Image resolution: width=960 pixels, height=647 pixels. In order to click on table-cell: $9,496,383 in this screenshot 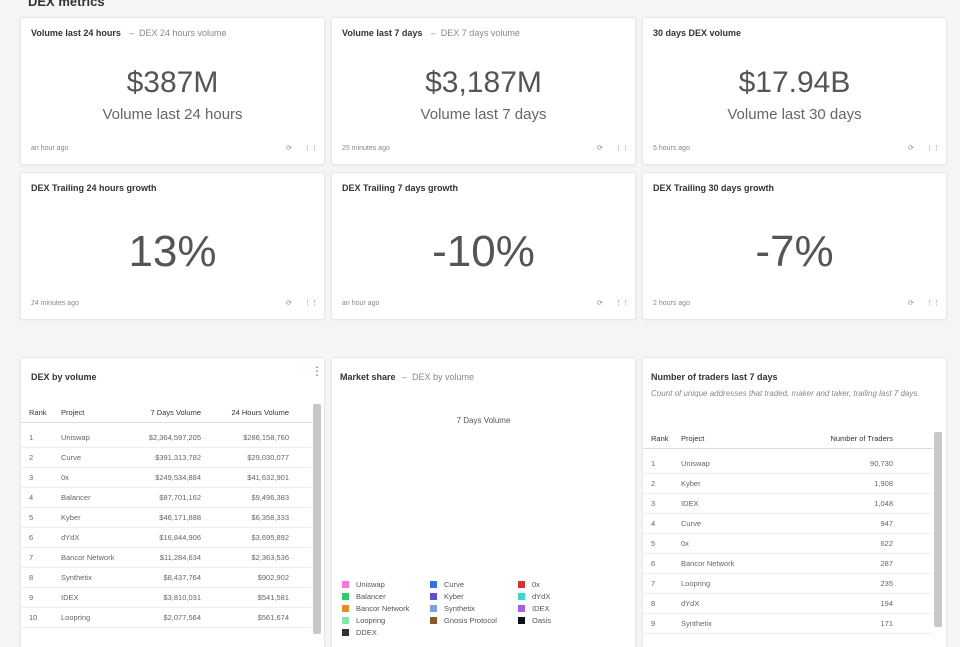, I will do `click(270, 497)`.